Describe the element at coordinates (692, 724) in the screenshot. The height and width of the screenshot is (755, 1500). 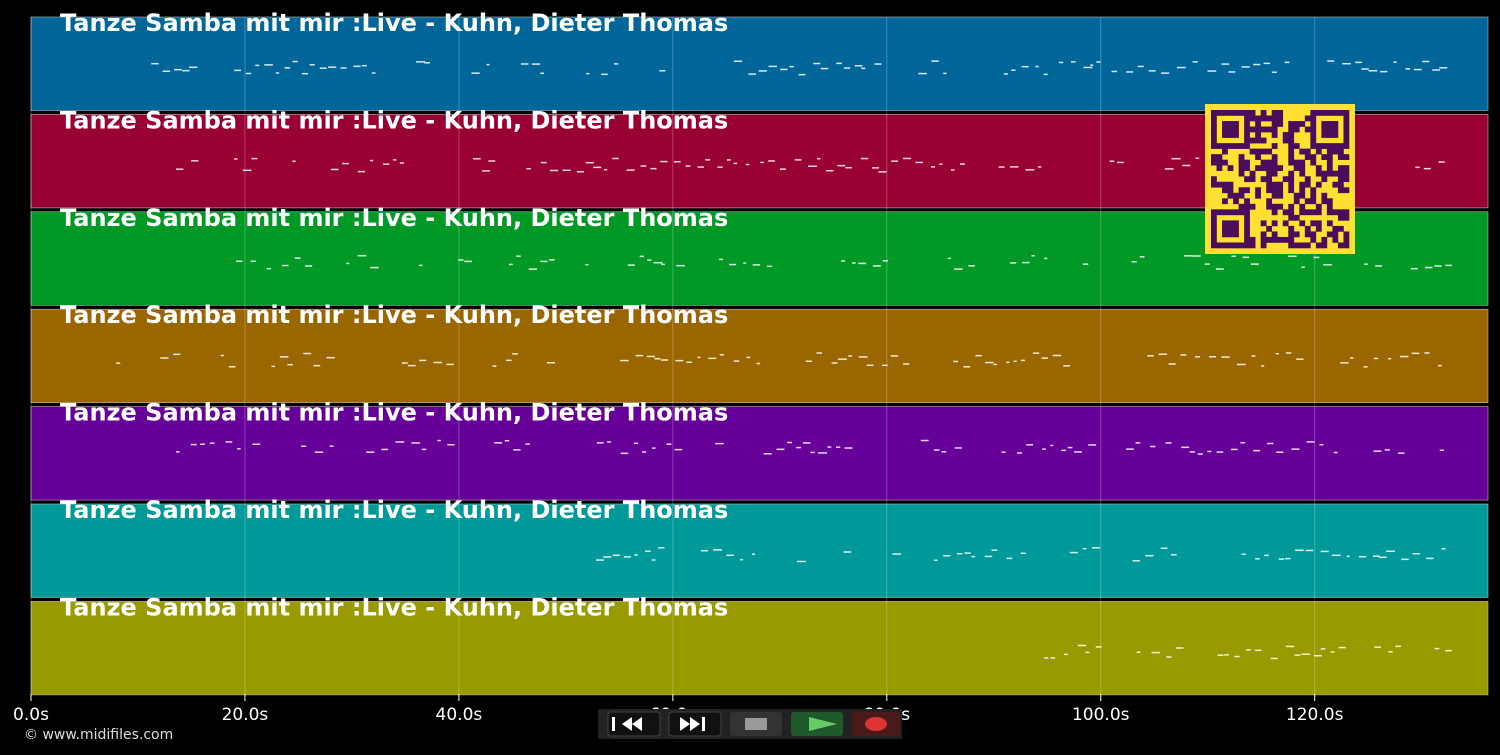
I see `forward-icon` at that location.